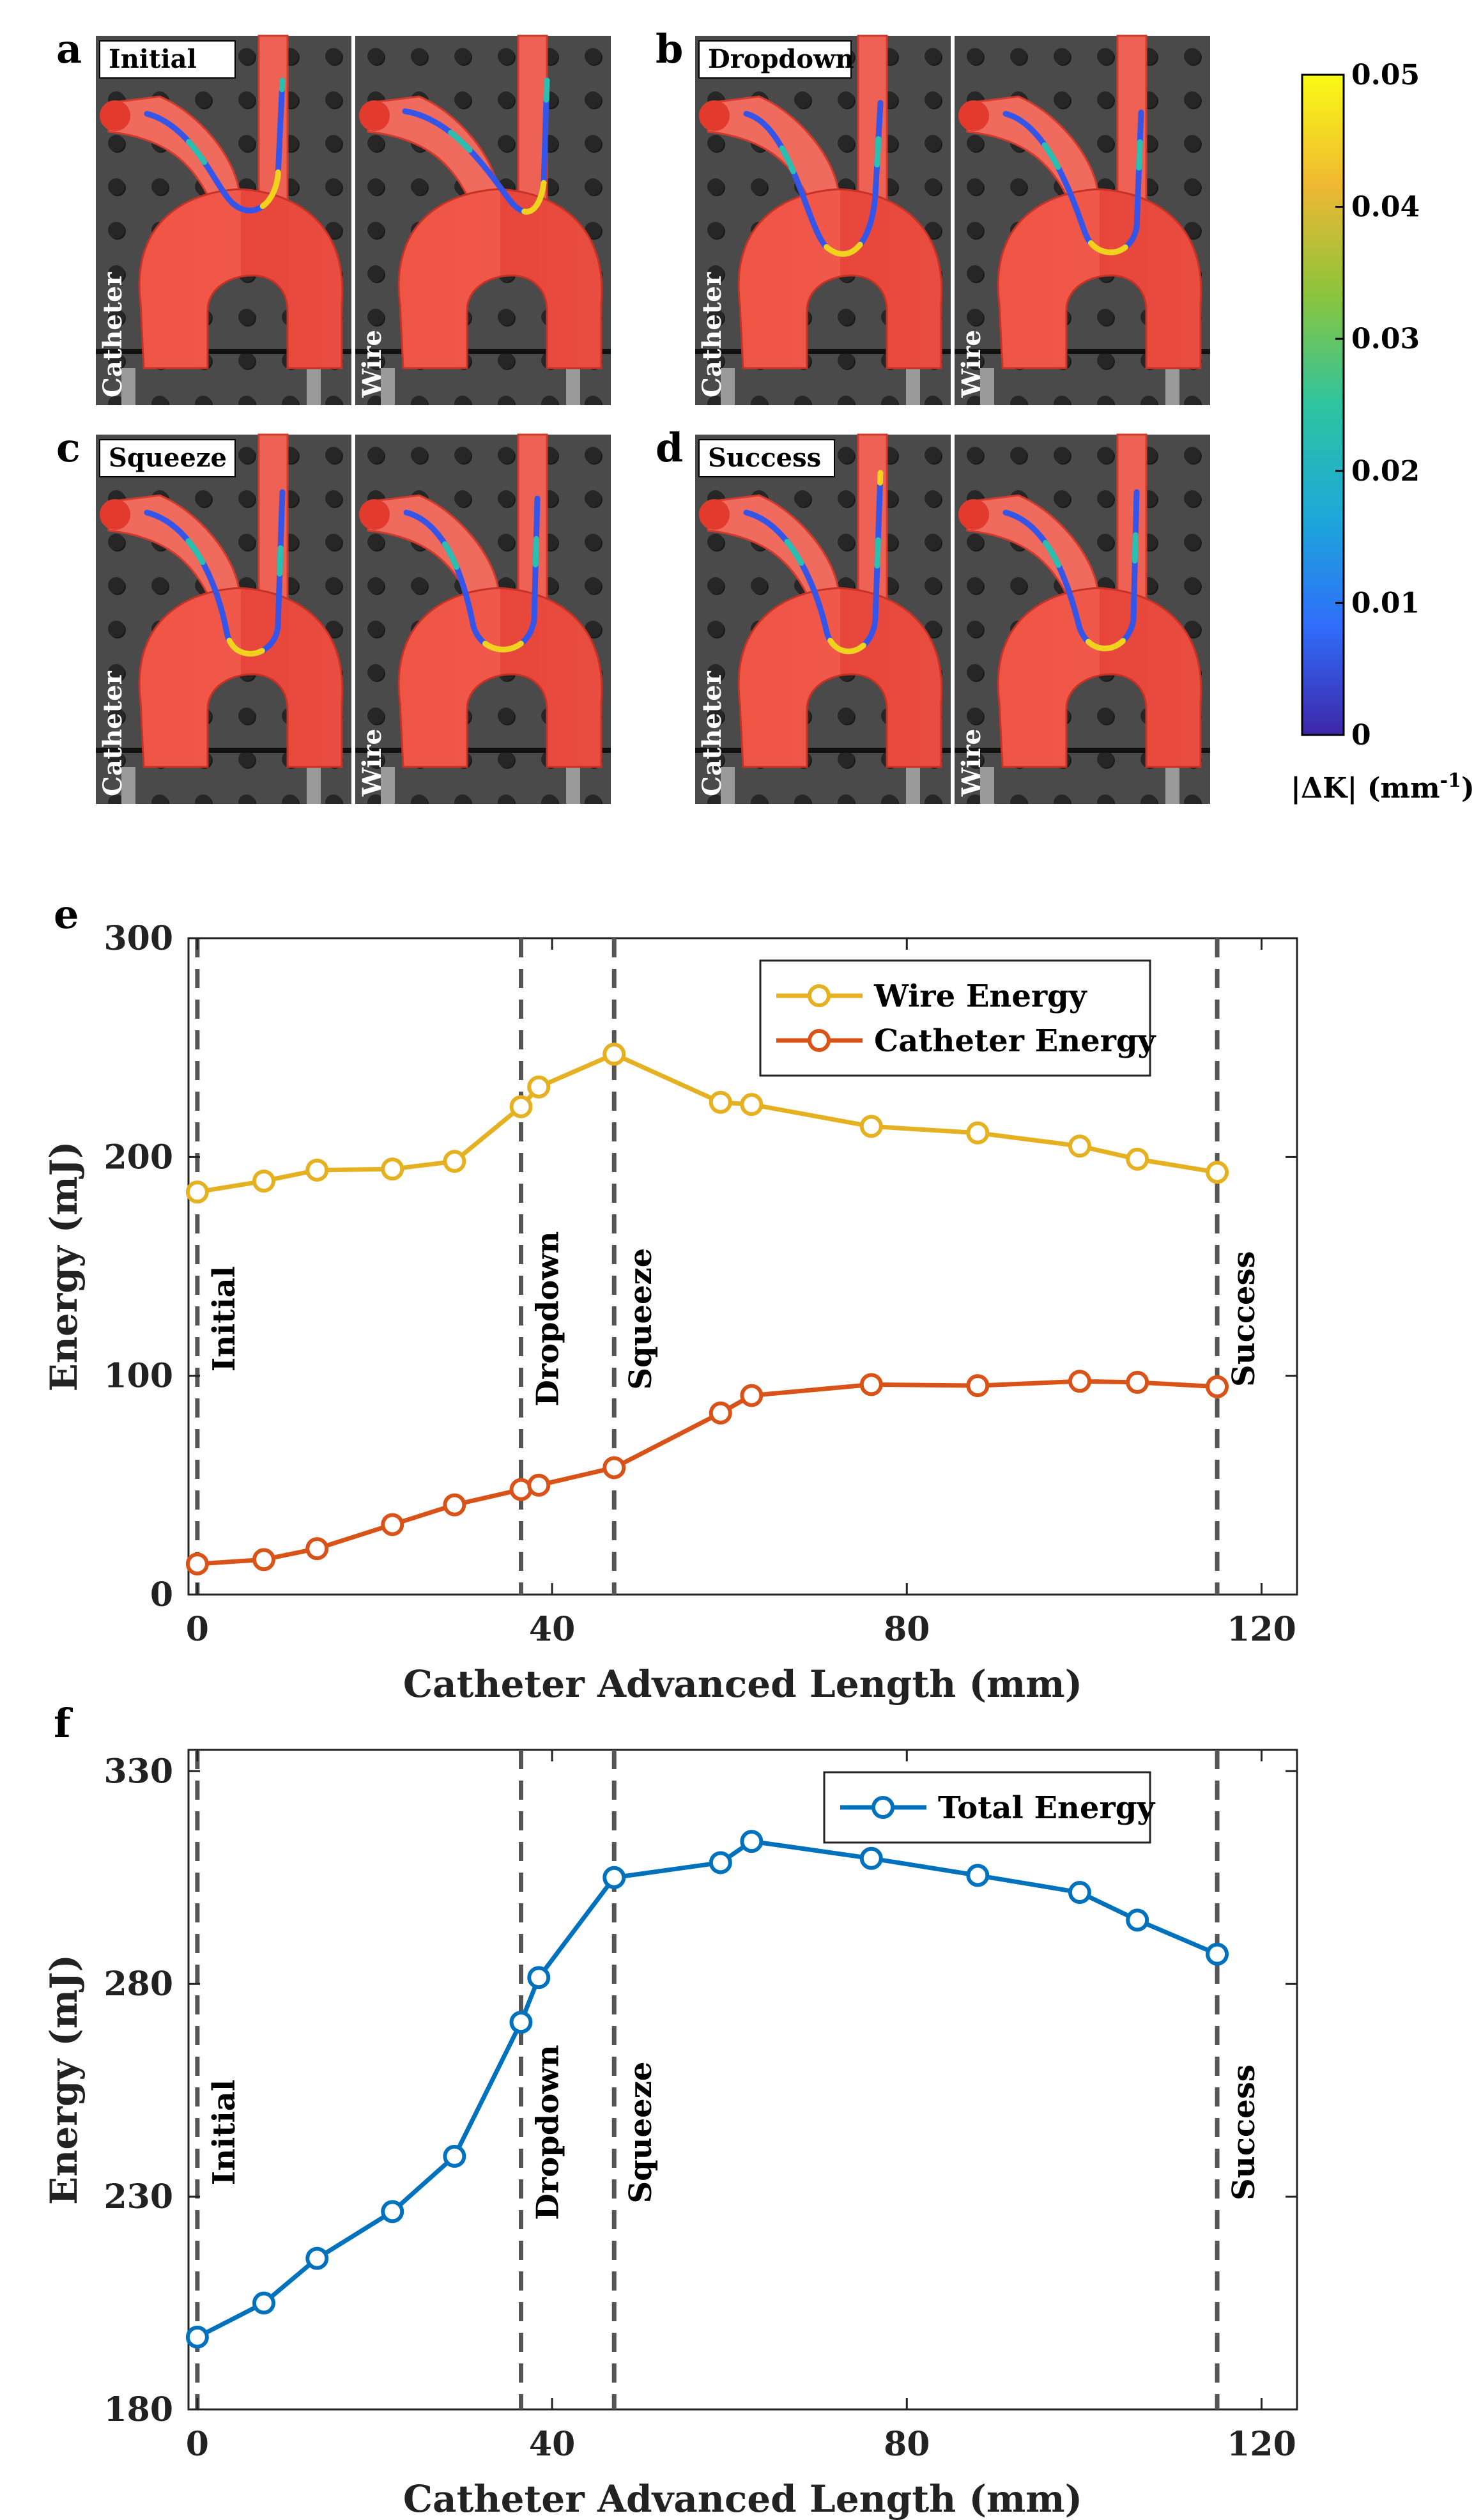 Image resolution: width=1474 pixels, height=2520 pixels. Describe the element at coordinates (333, 215) in the screenshot. I see `panel-a: a Catheter Wire Initial` at that location.